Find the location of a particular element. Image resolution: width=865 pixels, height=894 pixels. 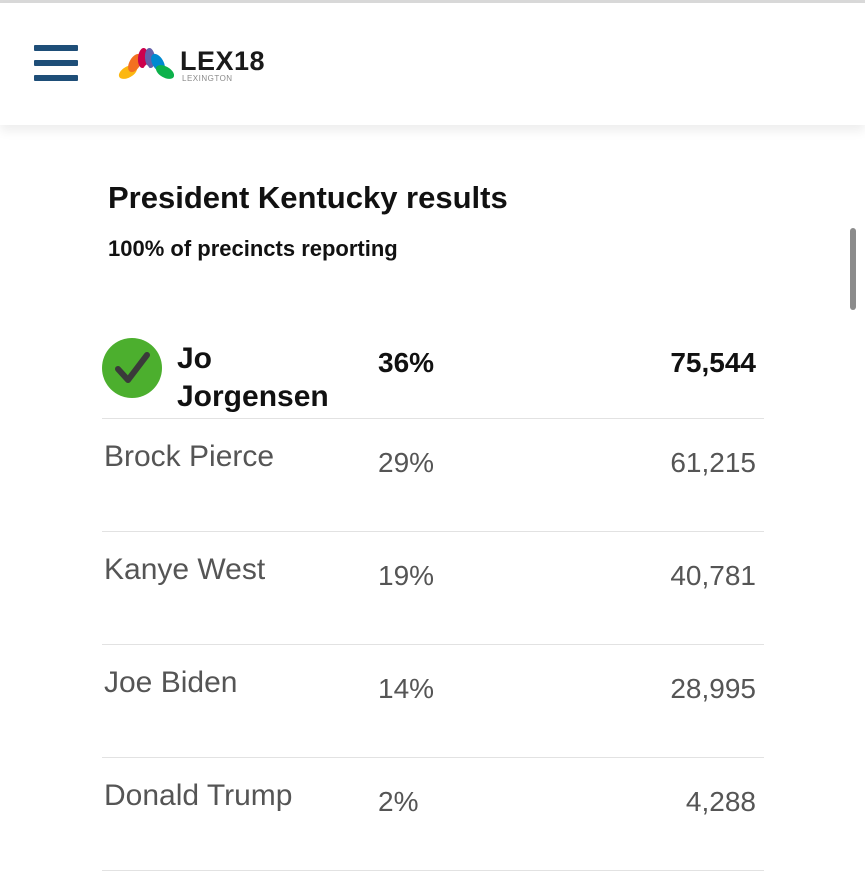

logo-subtext: LEXINGTON is located at coordinates (207, 78).